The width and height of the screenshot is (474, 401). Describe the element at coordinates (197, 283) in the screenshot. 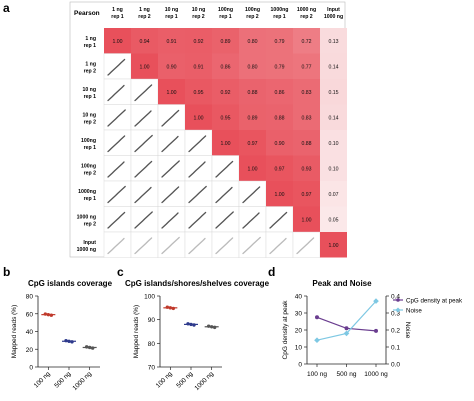

I see `chart-c-title: CpG islands/shores/shelves coverage` at that location.